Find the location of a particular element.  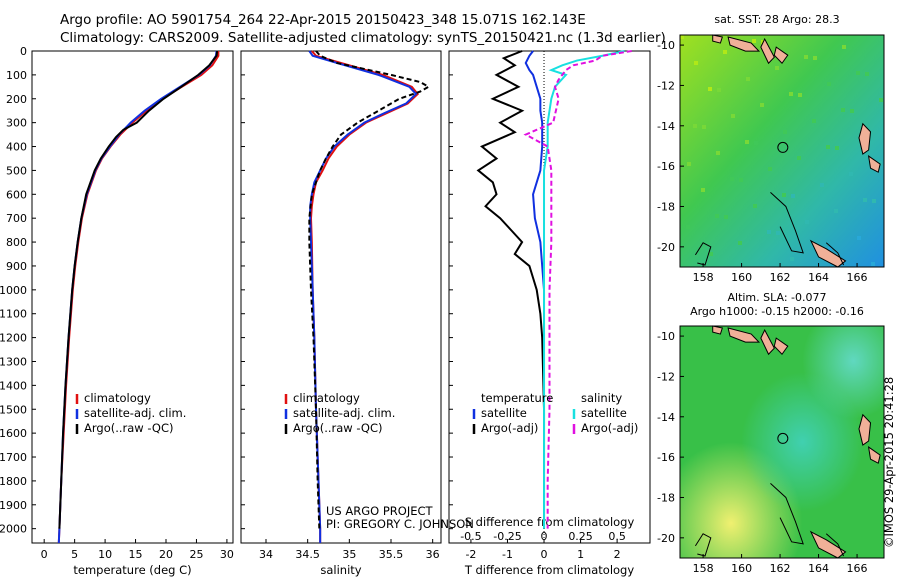

sla-lon-tick-label: 166 is located at coordinates (857, 568).